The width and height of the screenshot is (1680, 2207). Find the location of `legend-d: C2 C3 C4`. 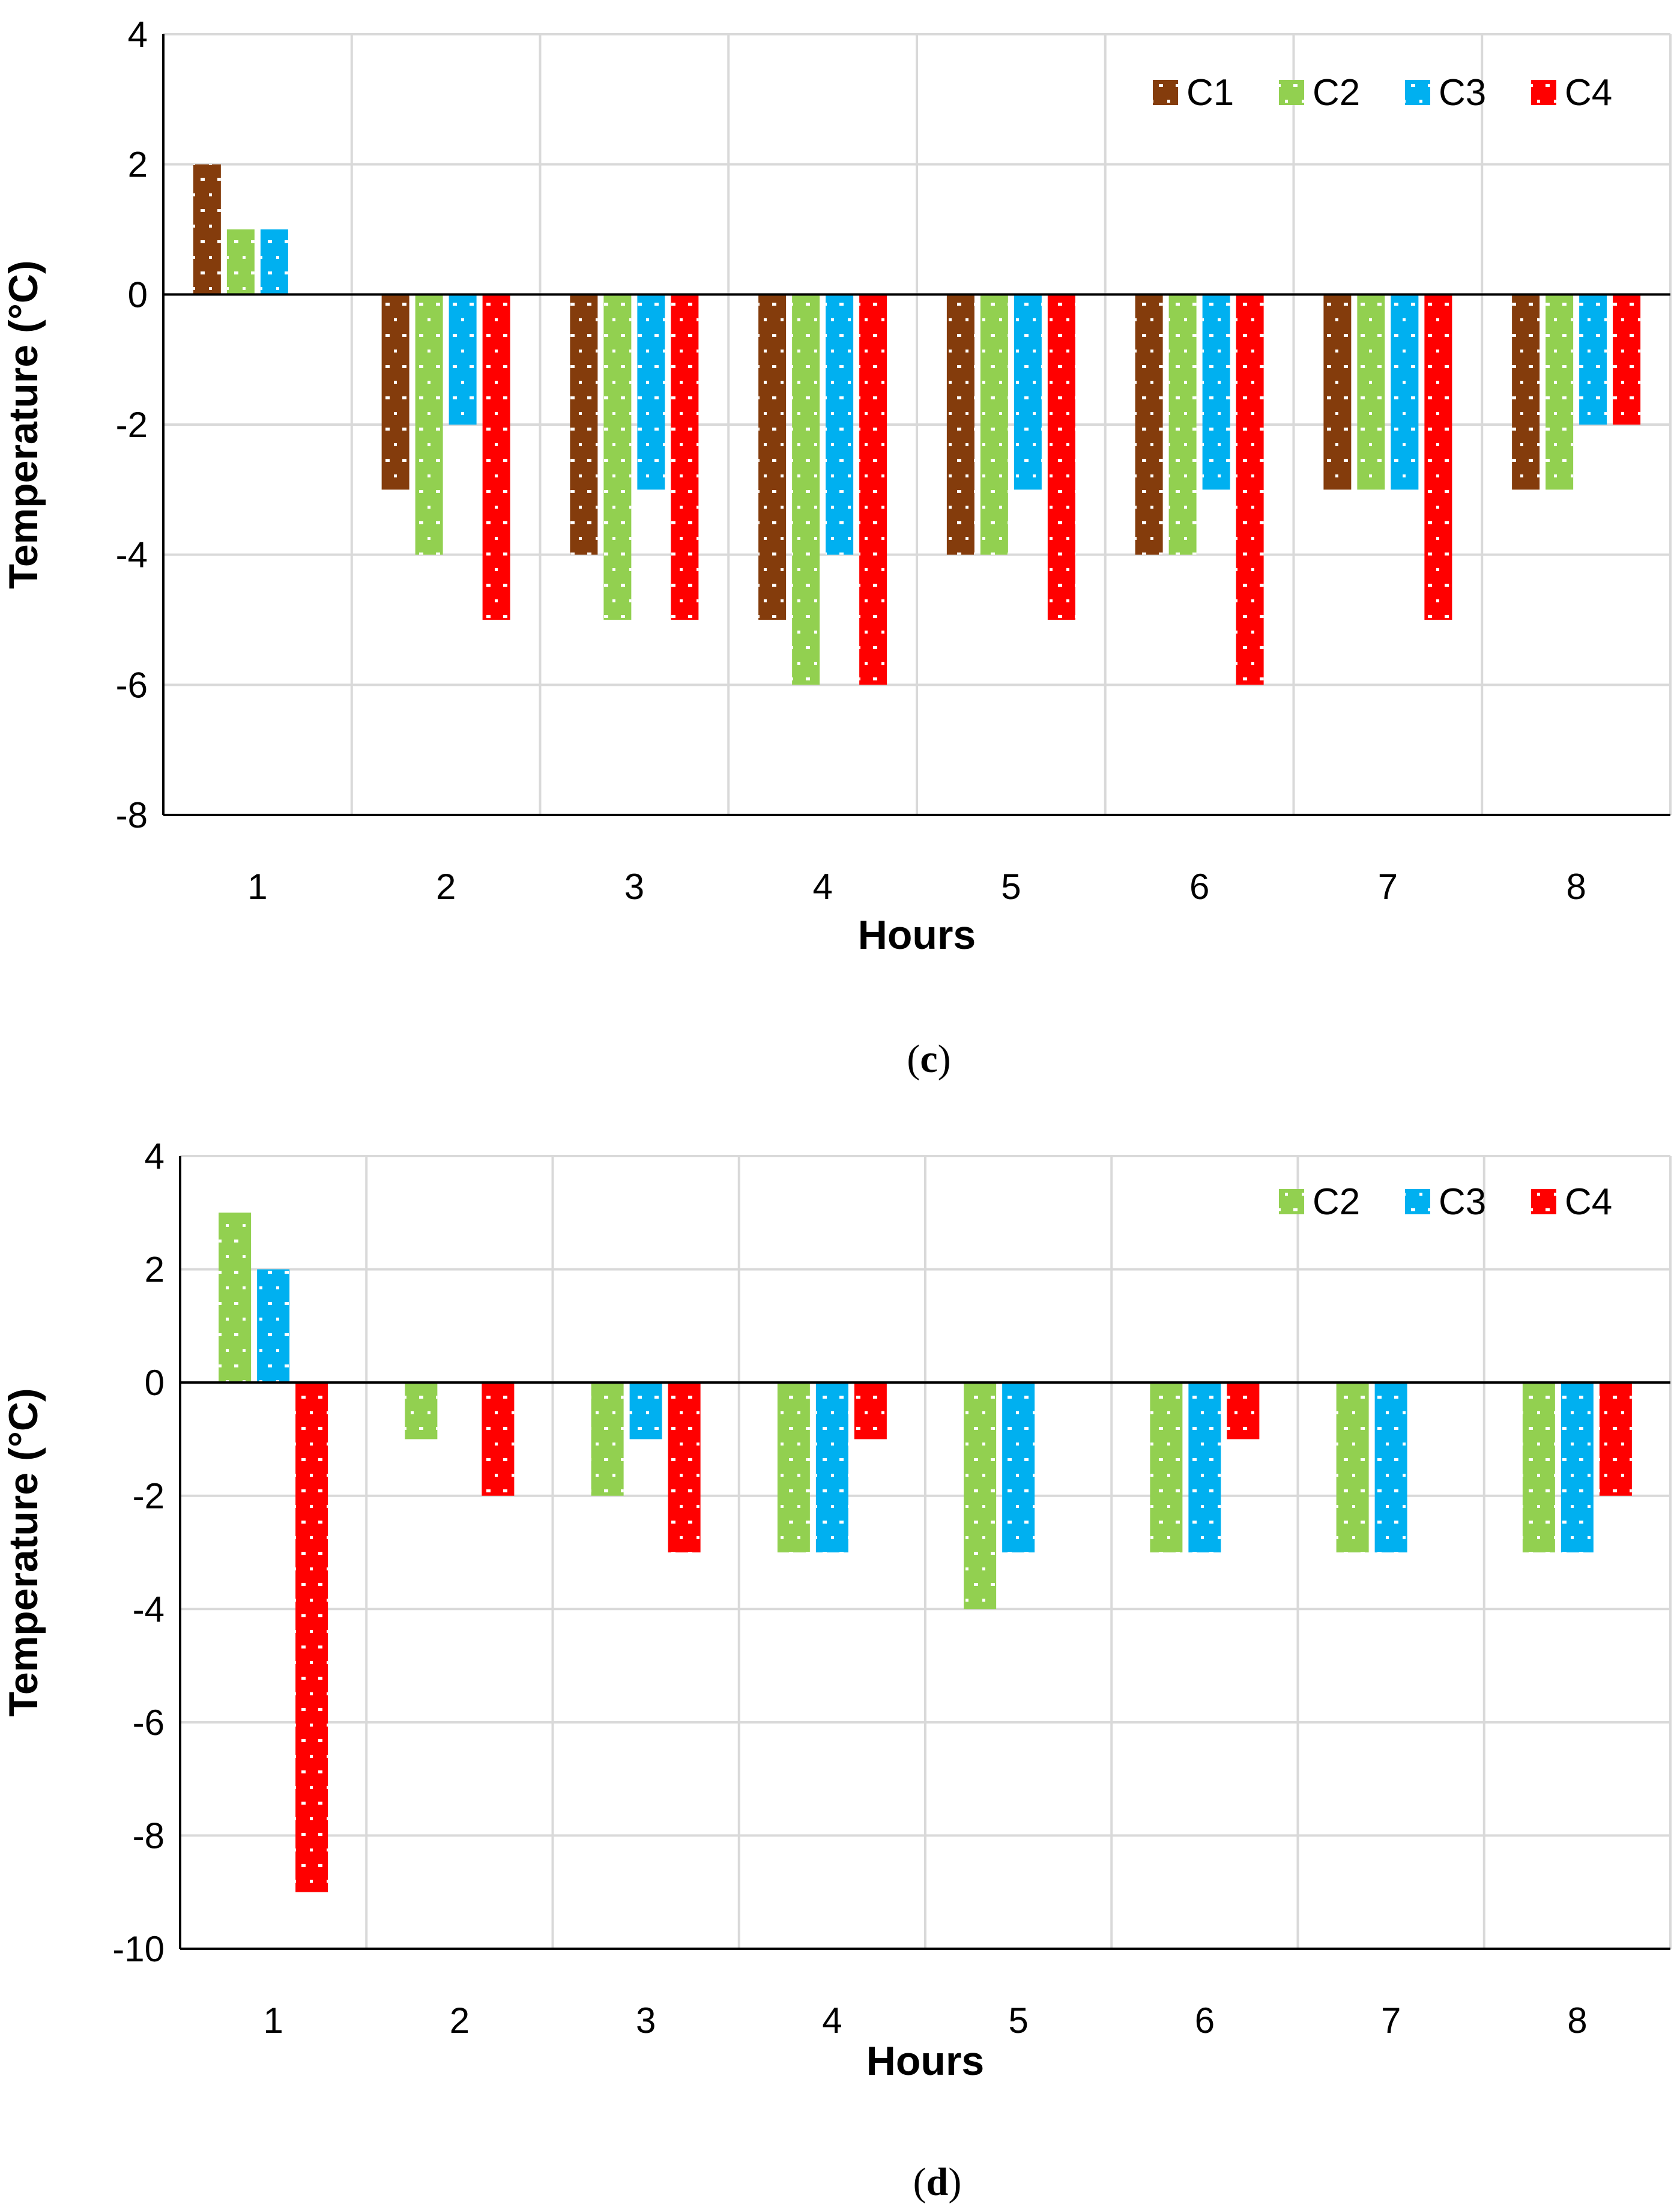

legend-d: C2 C3 C4 is located at coordinates (1445, 1202).